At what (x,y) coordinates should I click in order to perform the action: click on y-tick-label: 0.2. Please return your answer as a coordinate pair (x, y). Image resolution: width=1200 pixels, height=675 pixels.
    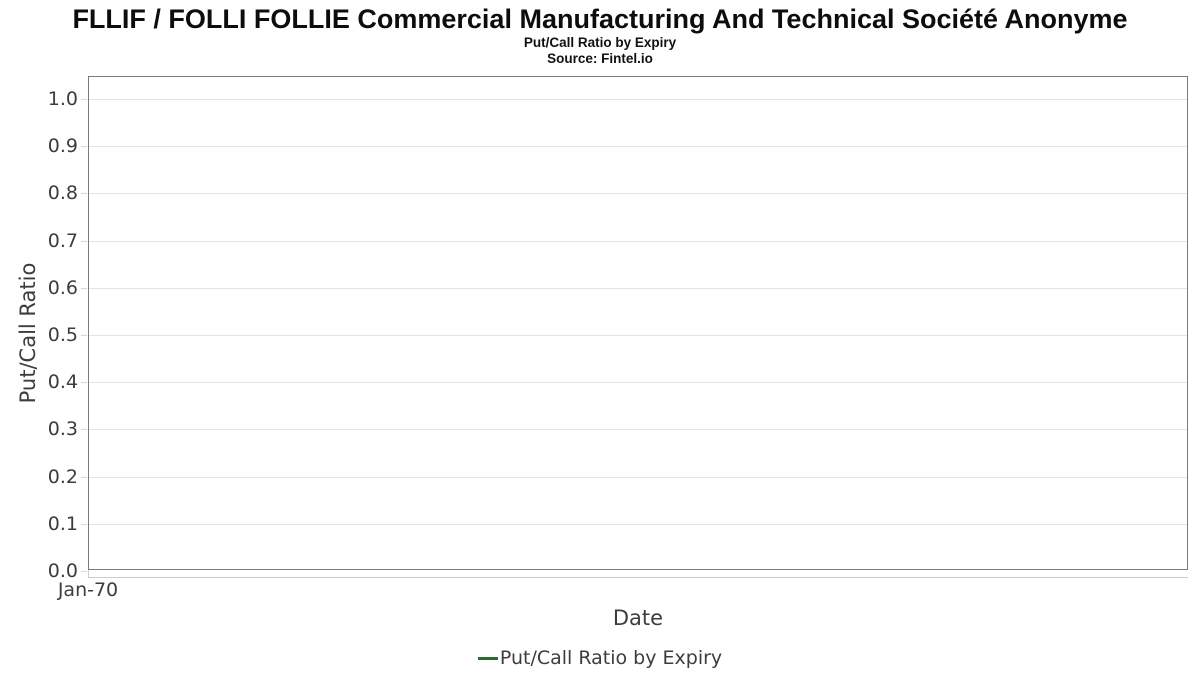
    Looking at the image, I should click on (62, 477).